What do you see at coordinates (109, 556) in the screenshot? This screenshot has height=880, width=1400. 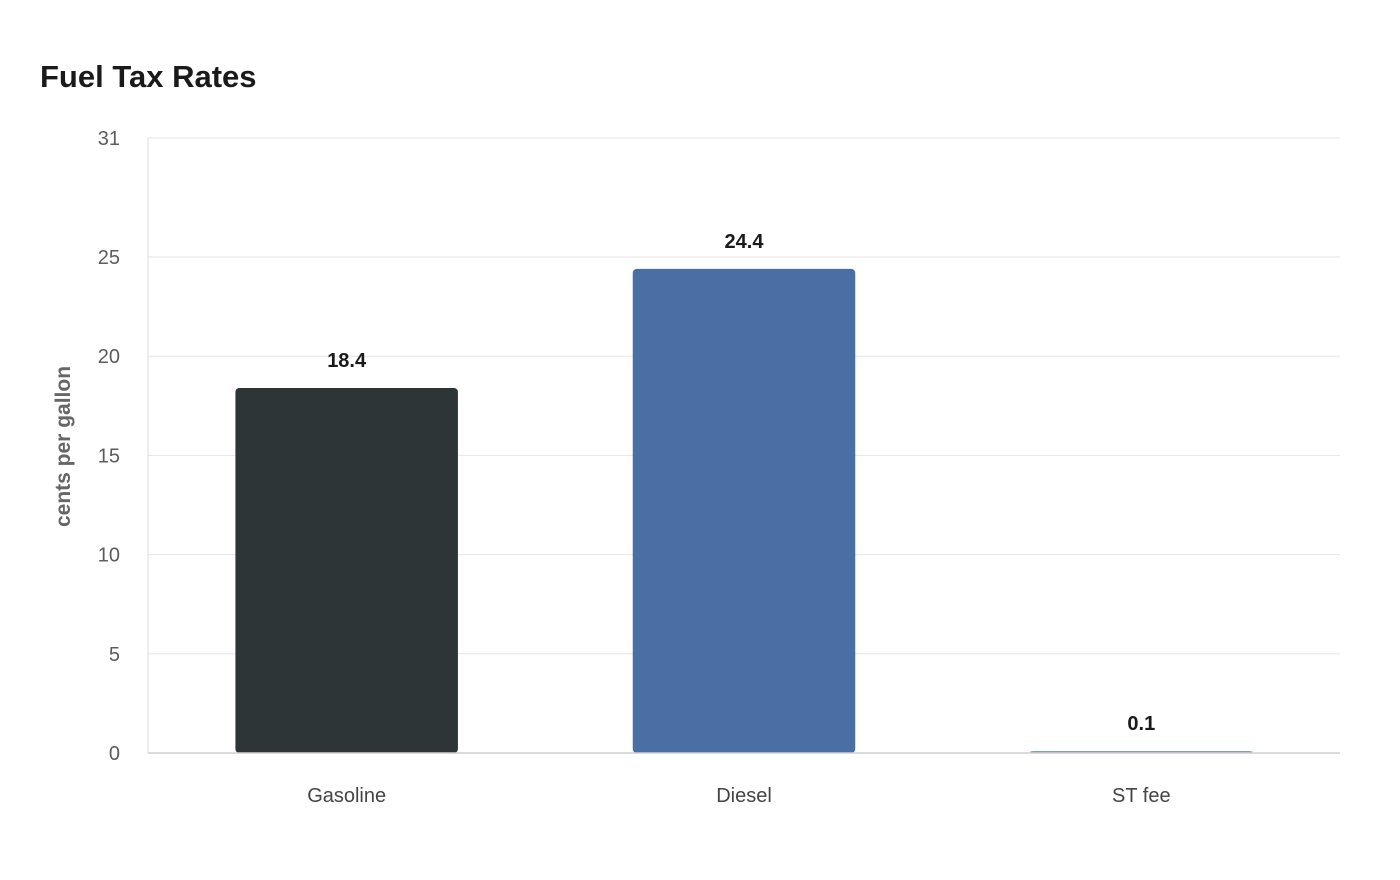 I see `y-tick-label: 10` at bounding box center [109, 556].